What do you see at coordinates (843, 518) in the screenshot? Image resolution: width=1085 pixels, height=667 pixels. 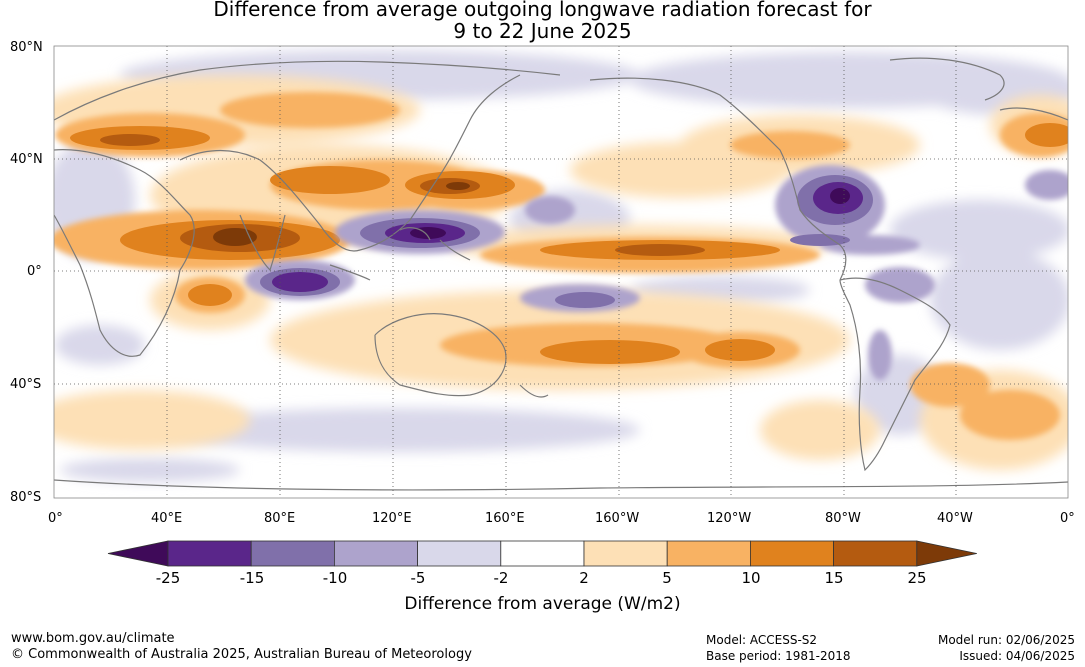 I see `lon-label-80w: 80°W` at bounding box center [843, 518].